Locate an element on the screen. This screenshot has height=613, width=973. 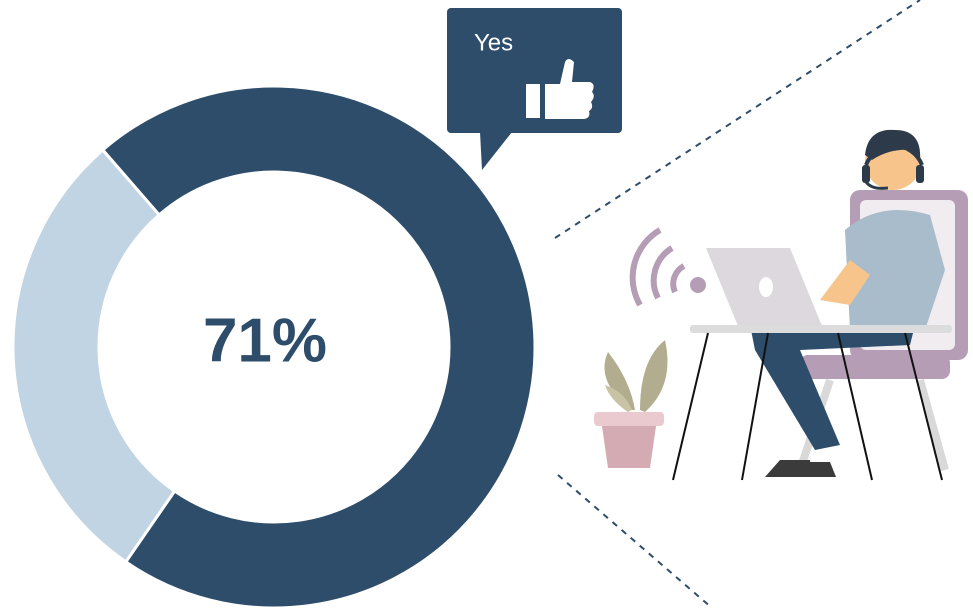
callout-pointer is located at coordinates (496, 151).